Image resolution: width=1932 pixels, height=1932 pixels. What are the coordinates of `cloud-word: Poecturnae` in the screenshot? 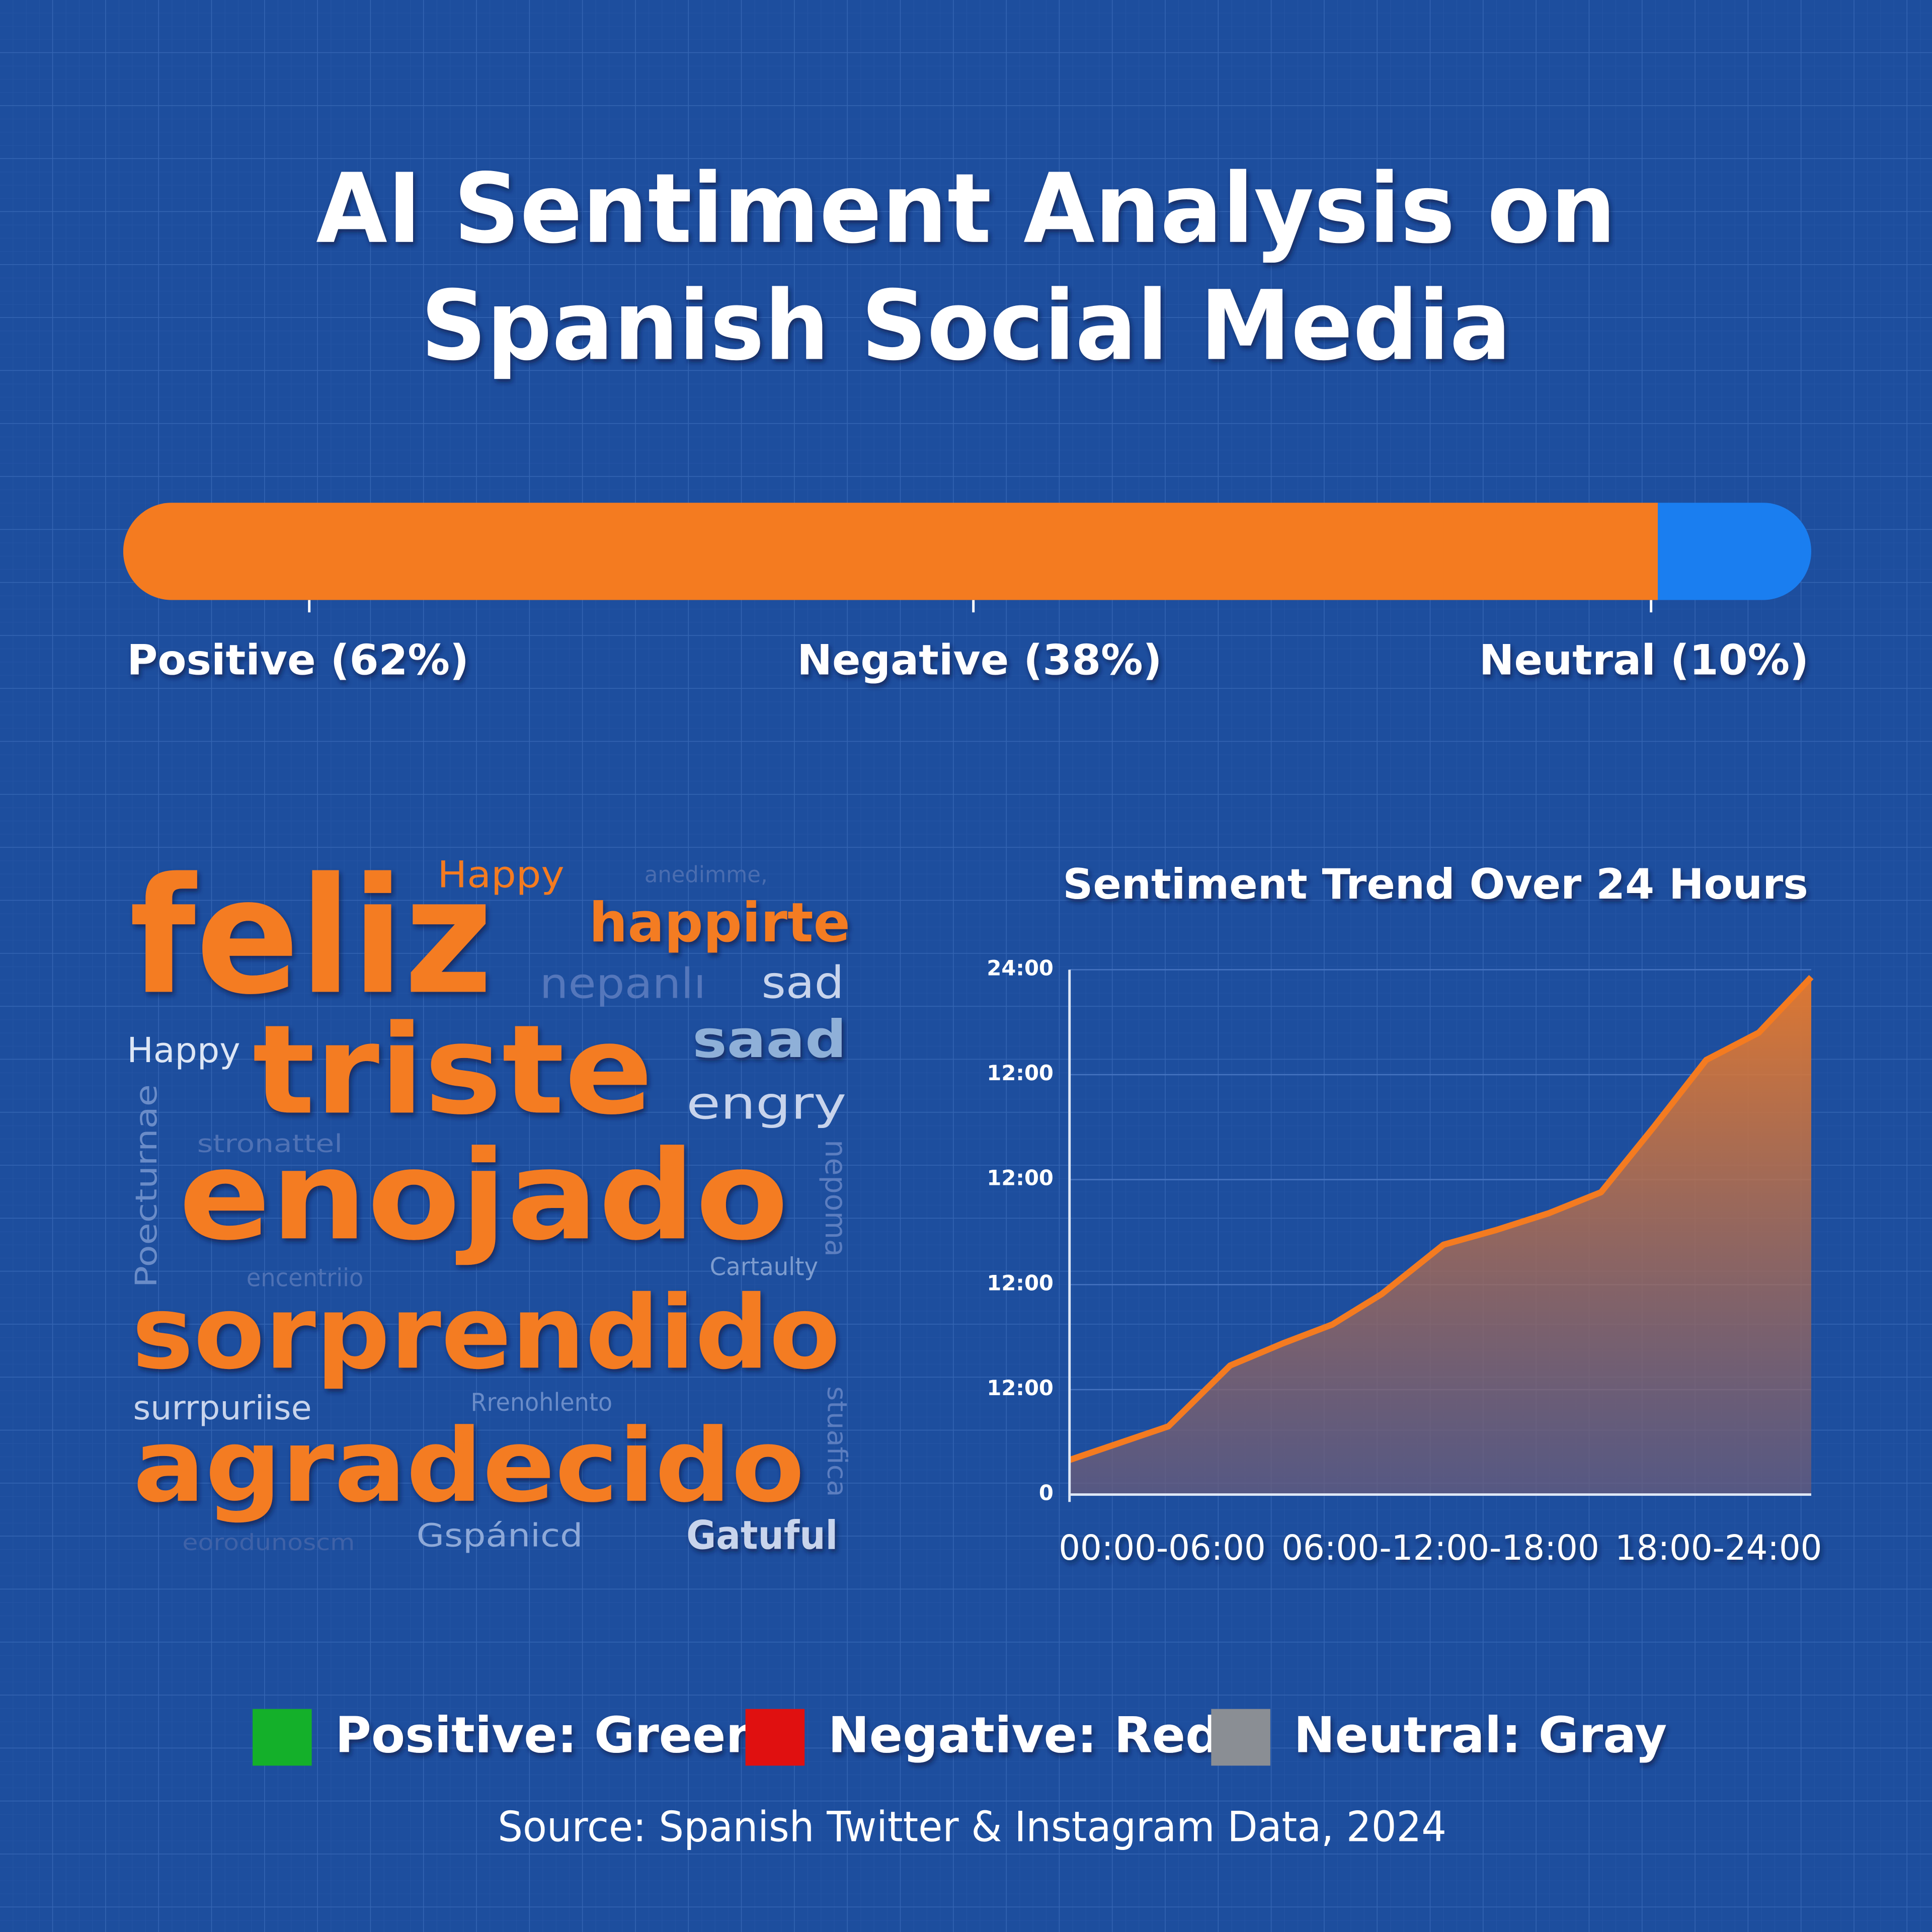 It's located at (147, 1185).